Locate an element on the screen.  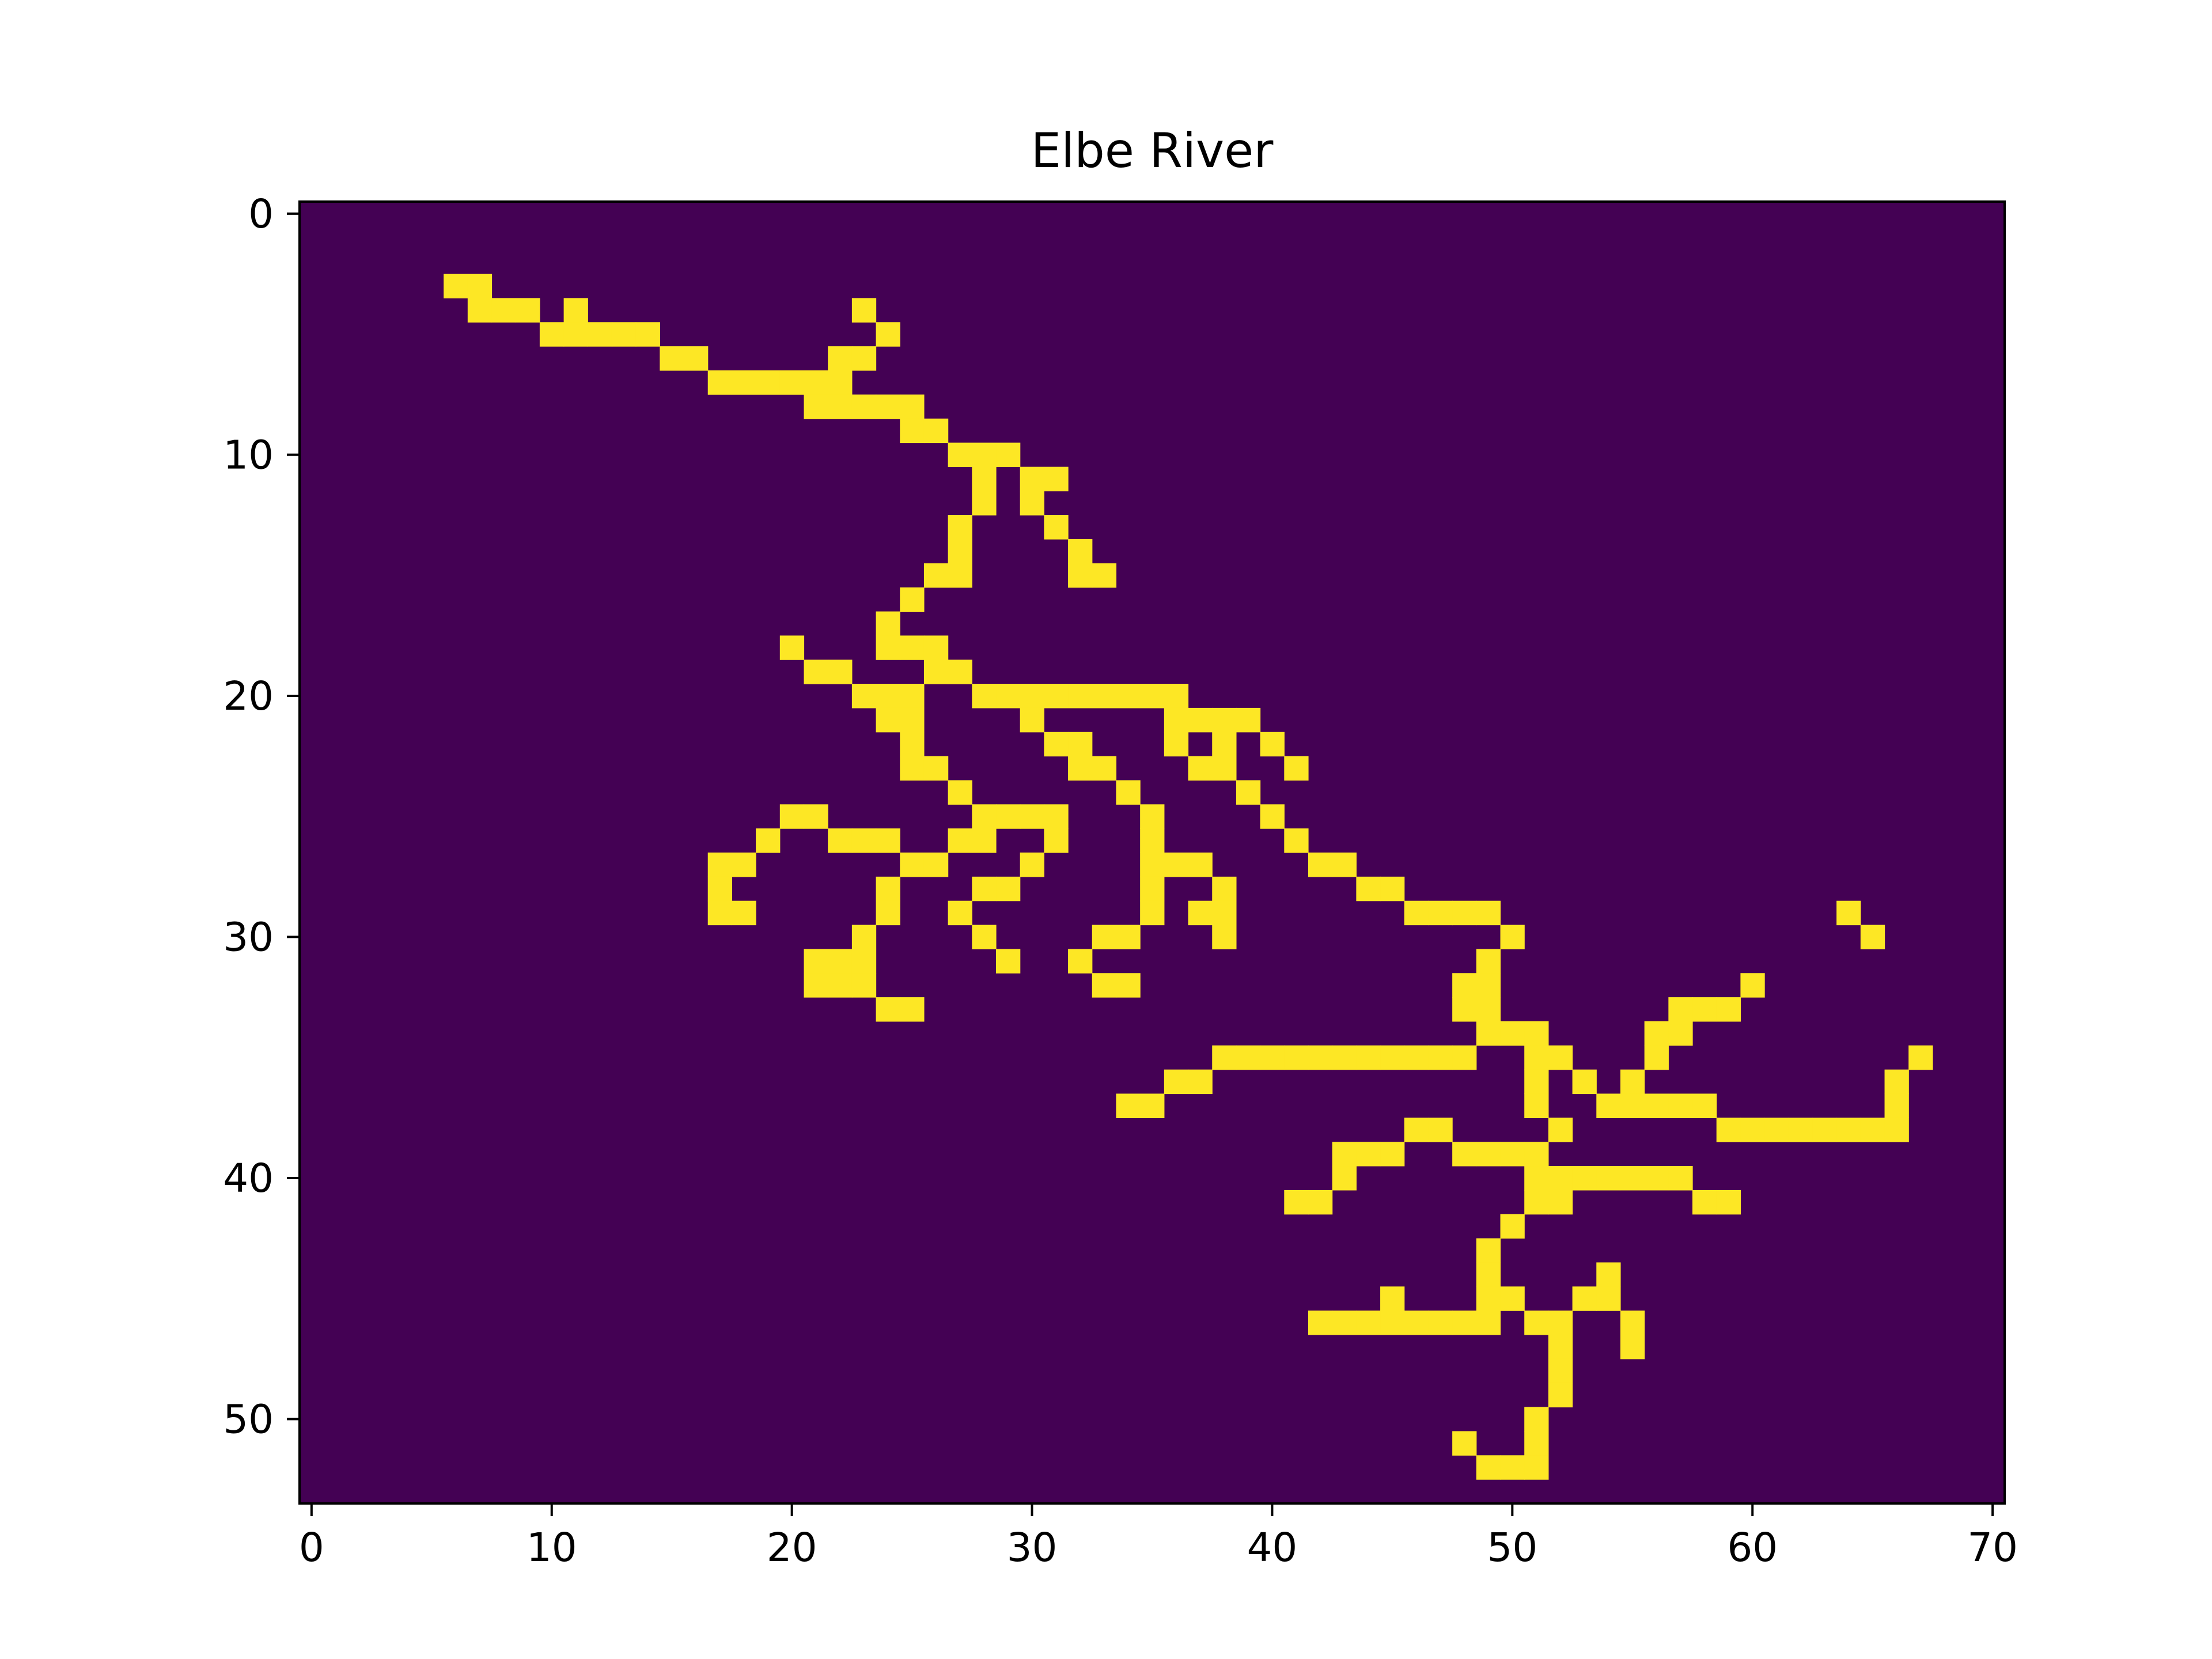
y-tick-label: 50 is located at coordinates (248, 1420).